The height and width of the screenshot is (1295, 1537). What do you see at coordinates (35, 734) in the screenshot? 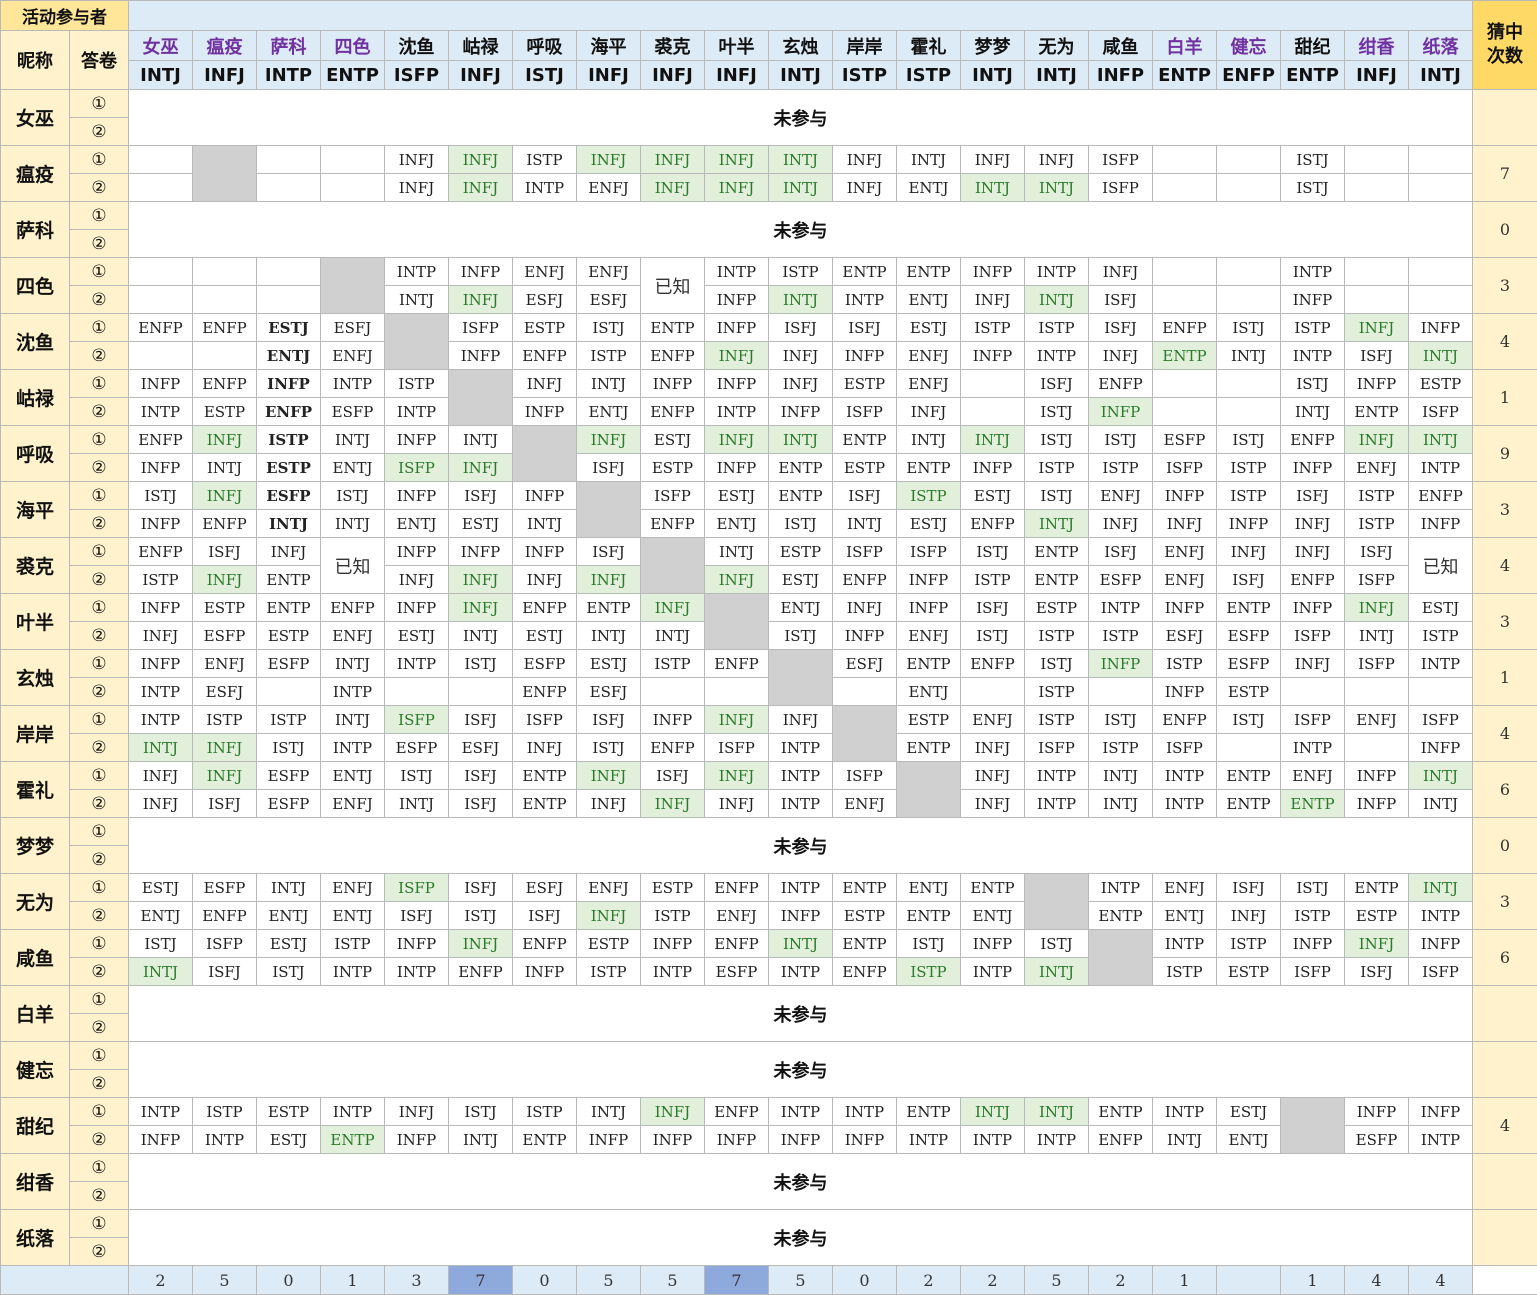
I see `row-nickname: 岸岸` at bounding box center [35, 734].